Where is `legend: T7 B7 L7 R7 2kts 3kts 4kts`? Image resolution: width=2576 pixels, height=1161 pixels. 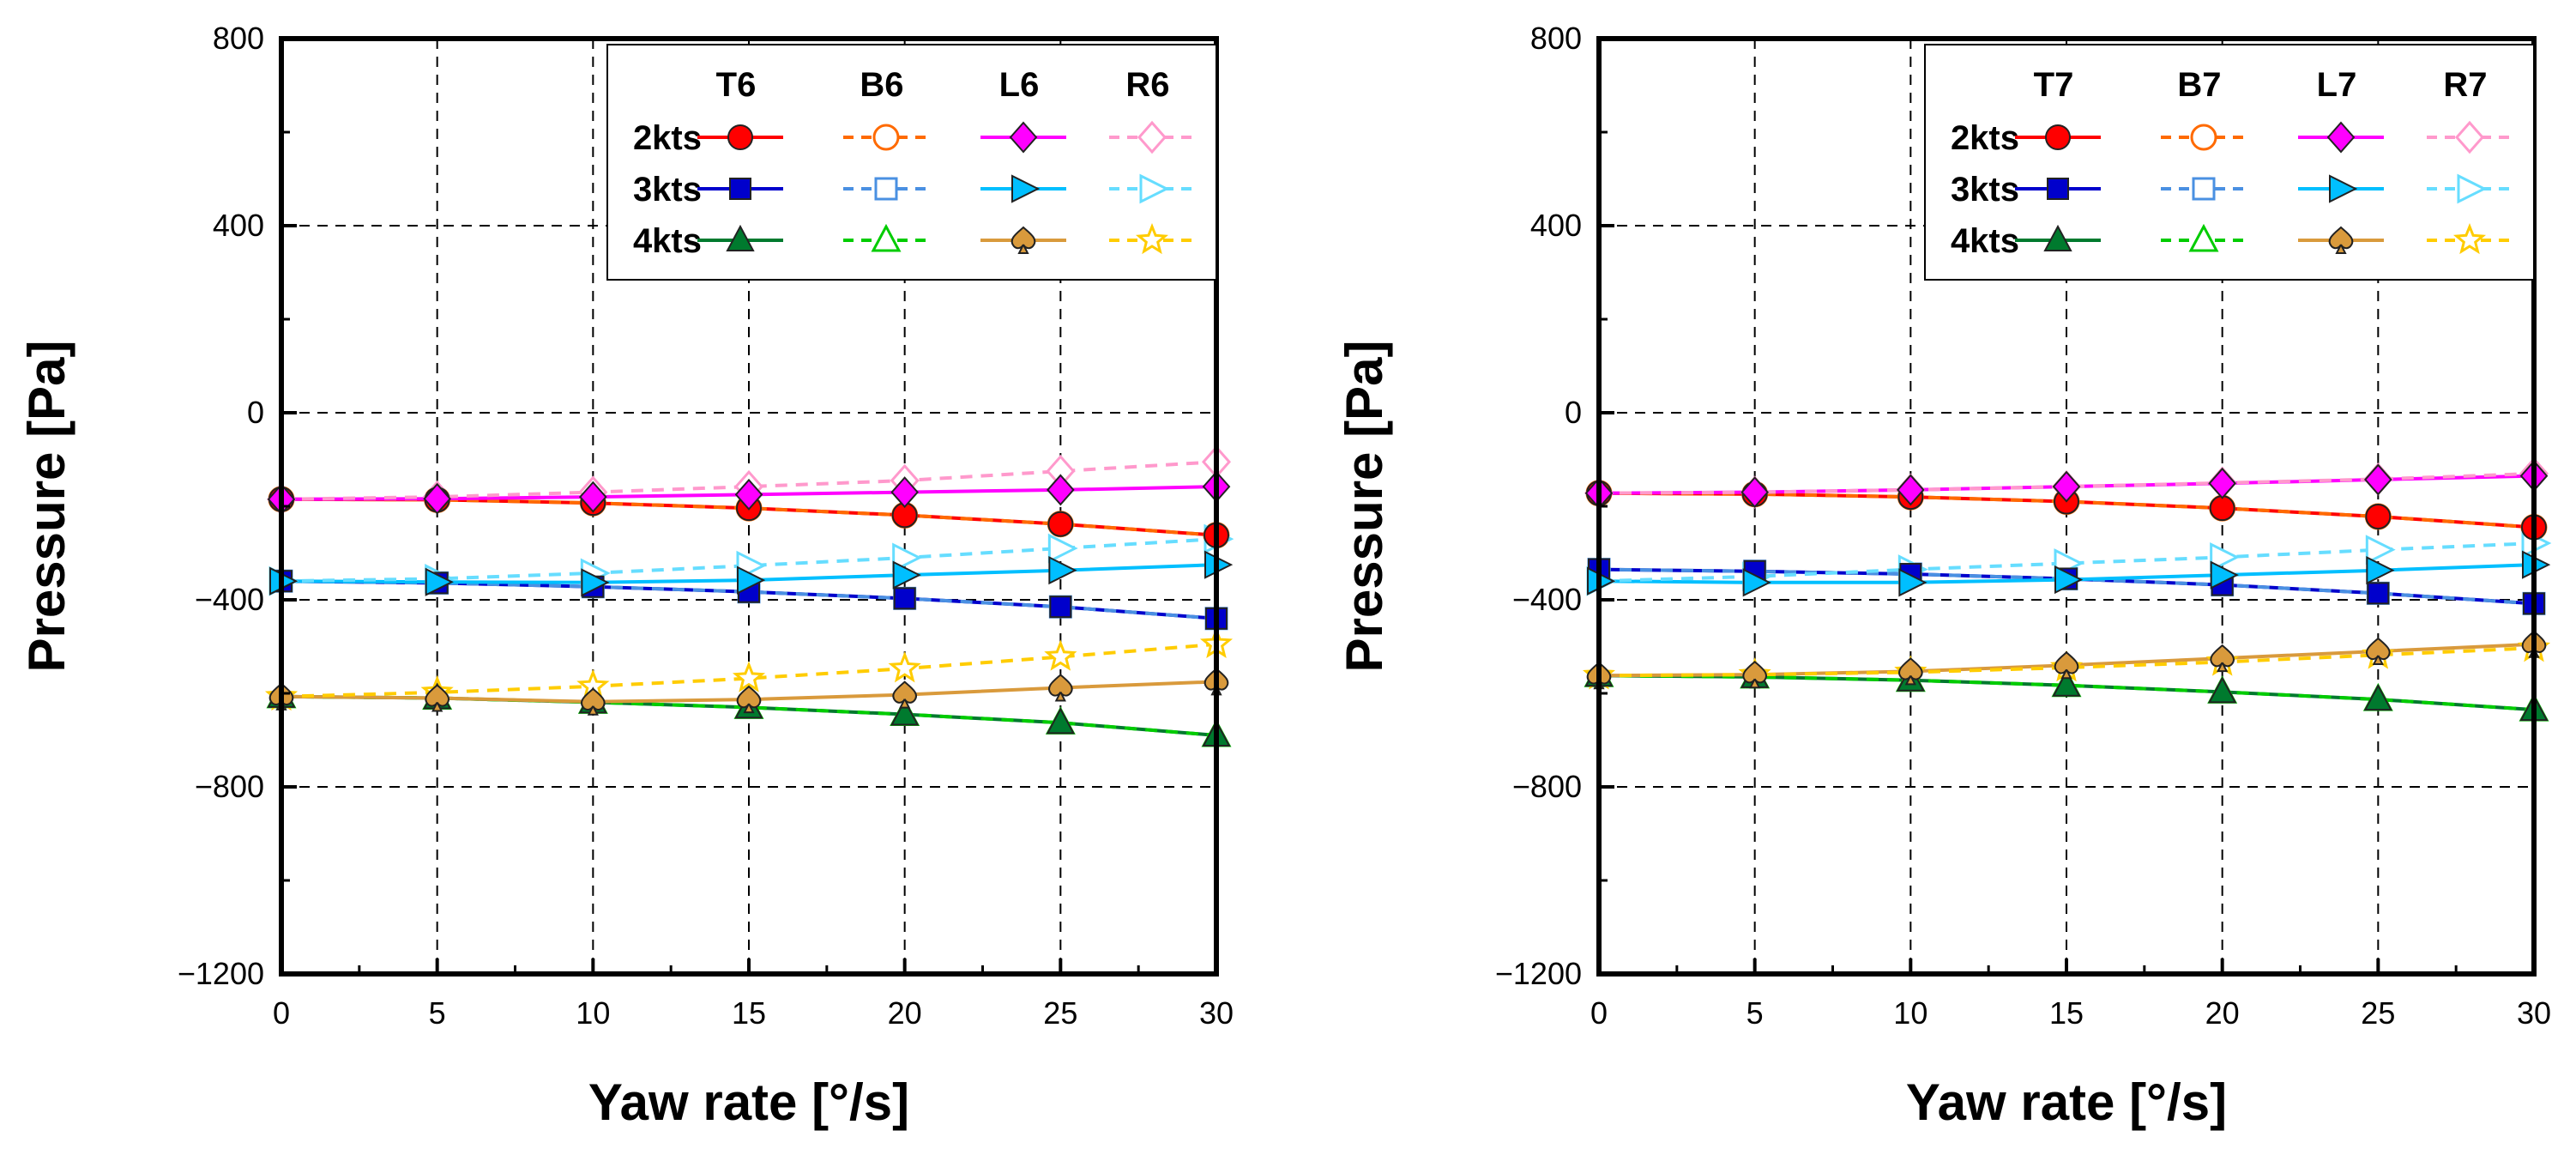
legend: T7 B7 L7 R7 2kts 3kts 4kts is located at coordinates (2229, 162).